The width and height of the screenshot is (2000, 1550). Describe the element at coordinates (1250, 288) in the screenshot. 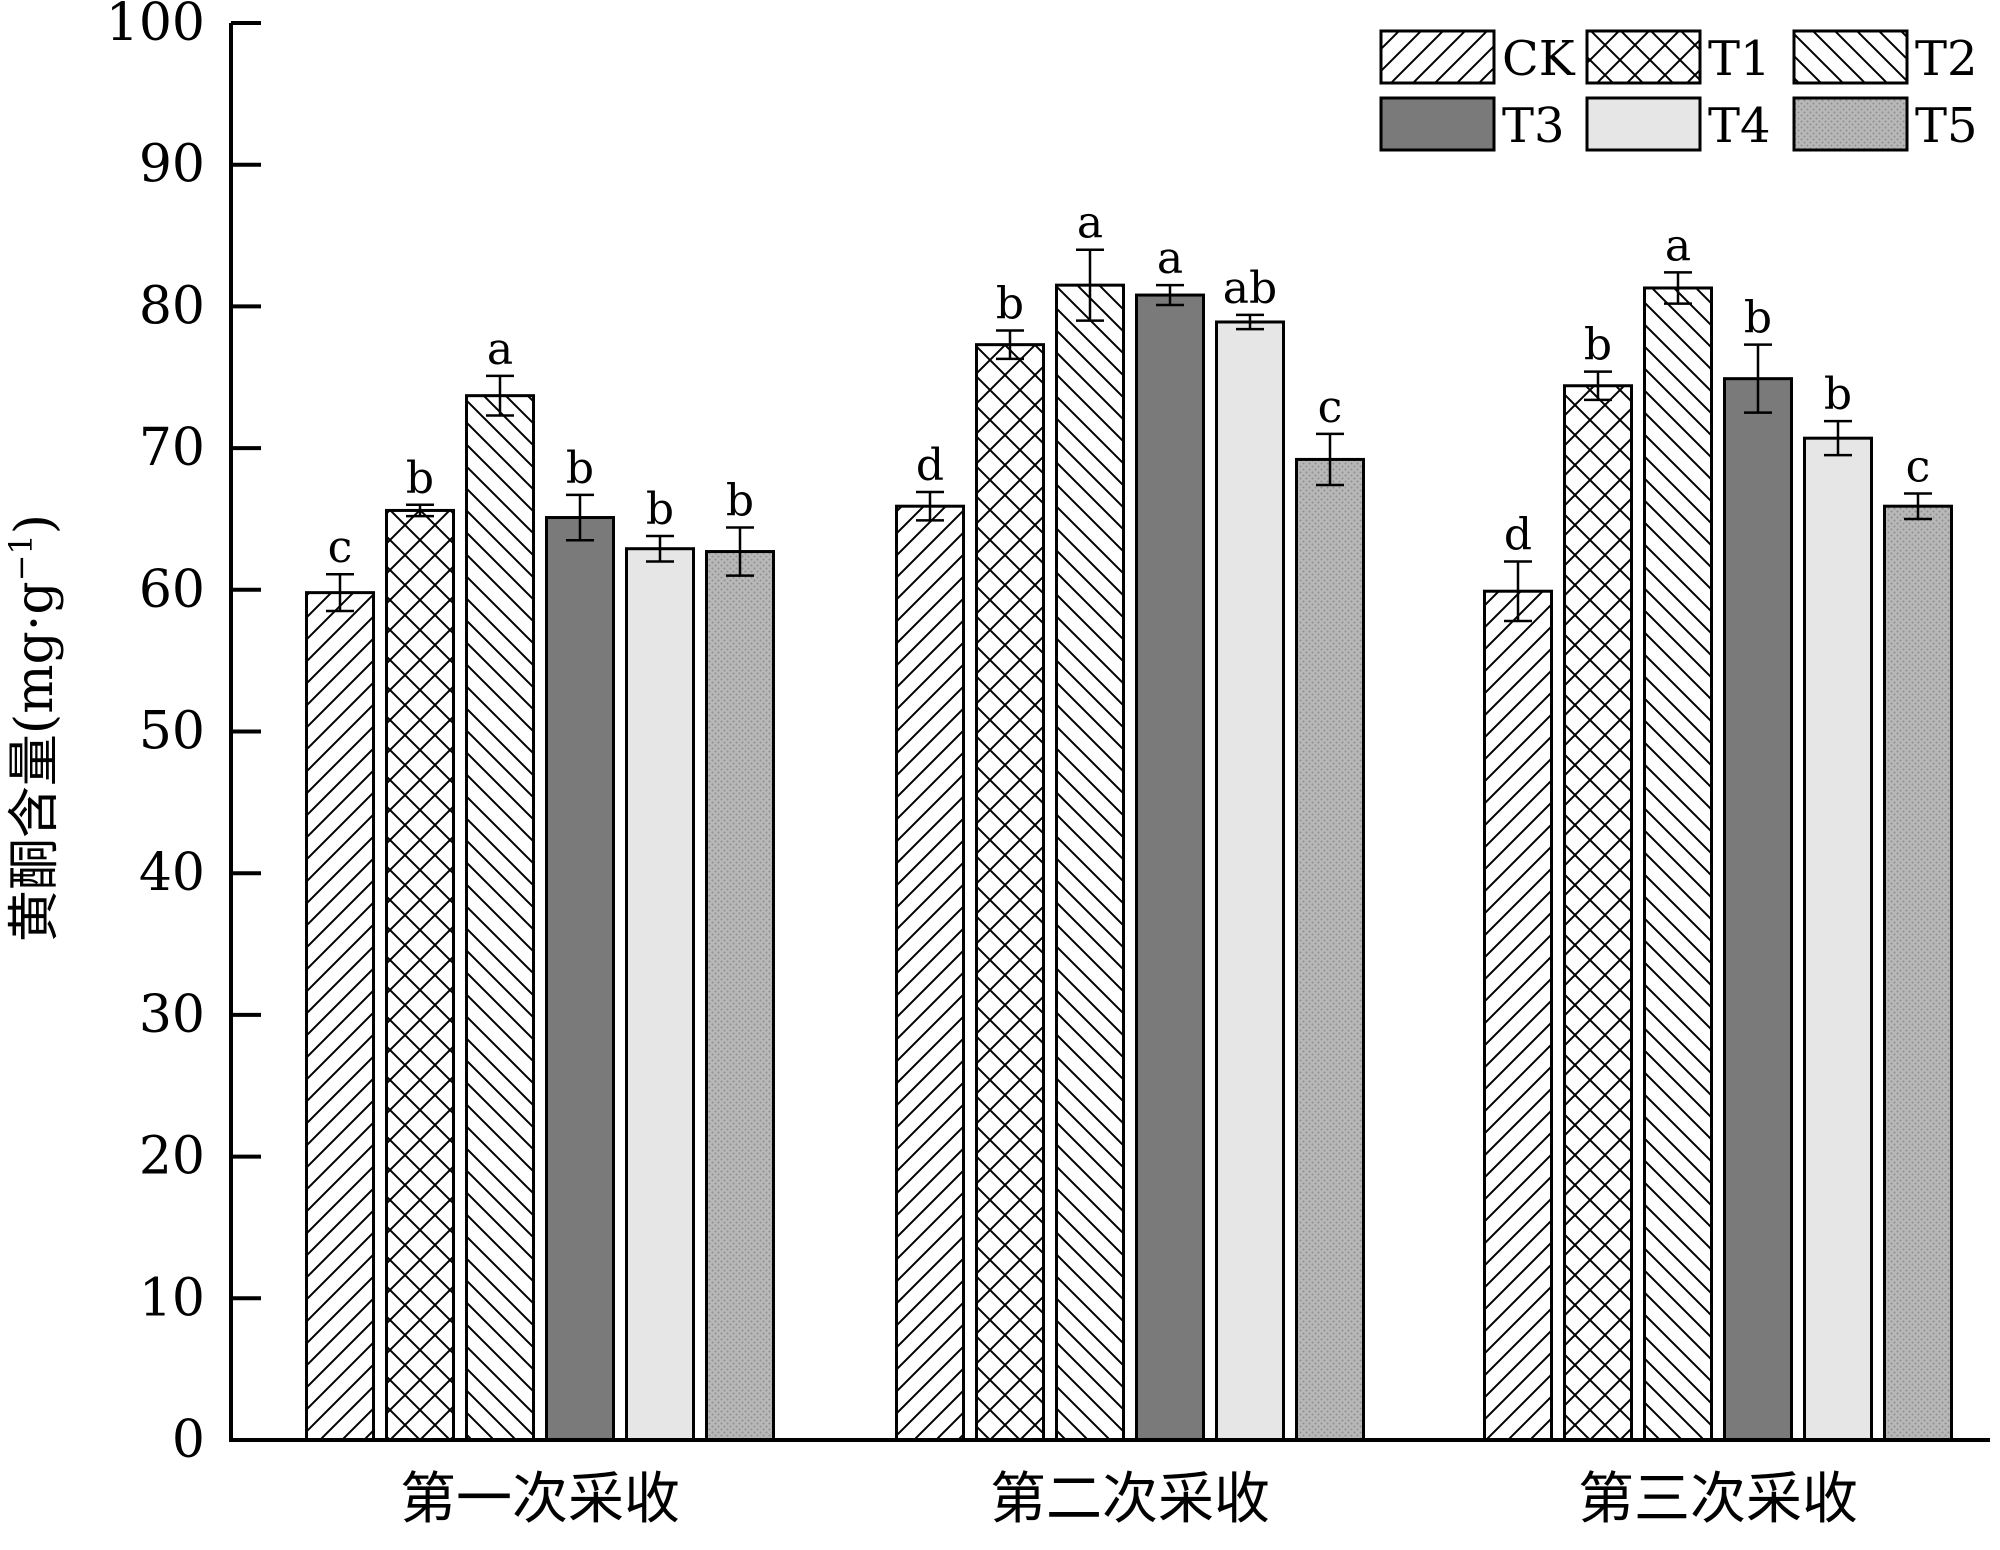

I see `significance-label: ab` at that location.